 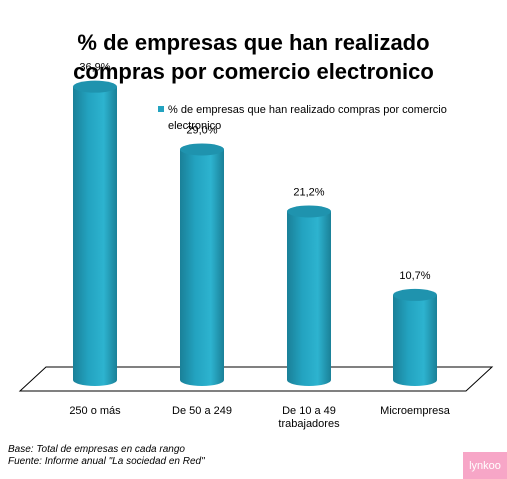 What do you see at coordinates (309, 411) in the screenshot?
I see `x-tick-label-2-0: De 10 a 49` at bounding box center [309, 411].